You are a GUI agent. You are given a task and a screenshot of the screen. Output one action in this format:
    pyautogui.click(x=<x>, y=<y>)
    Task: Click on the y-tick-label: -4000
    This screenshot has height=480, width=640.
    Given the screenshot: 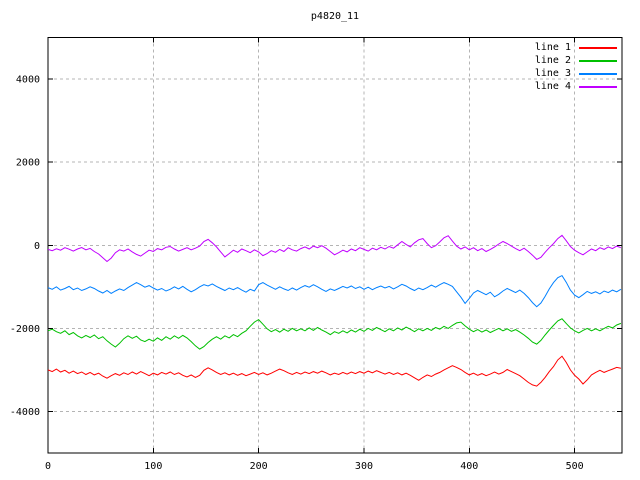 What is the action you would take?
    pyautogui.click(x=25, y=412)
    